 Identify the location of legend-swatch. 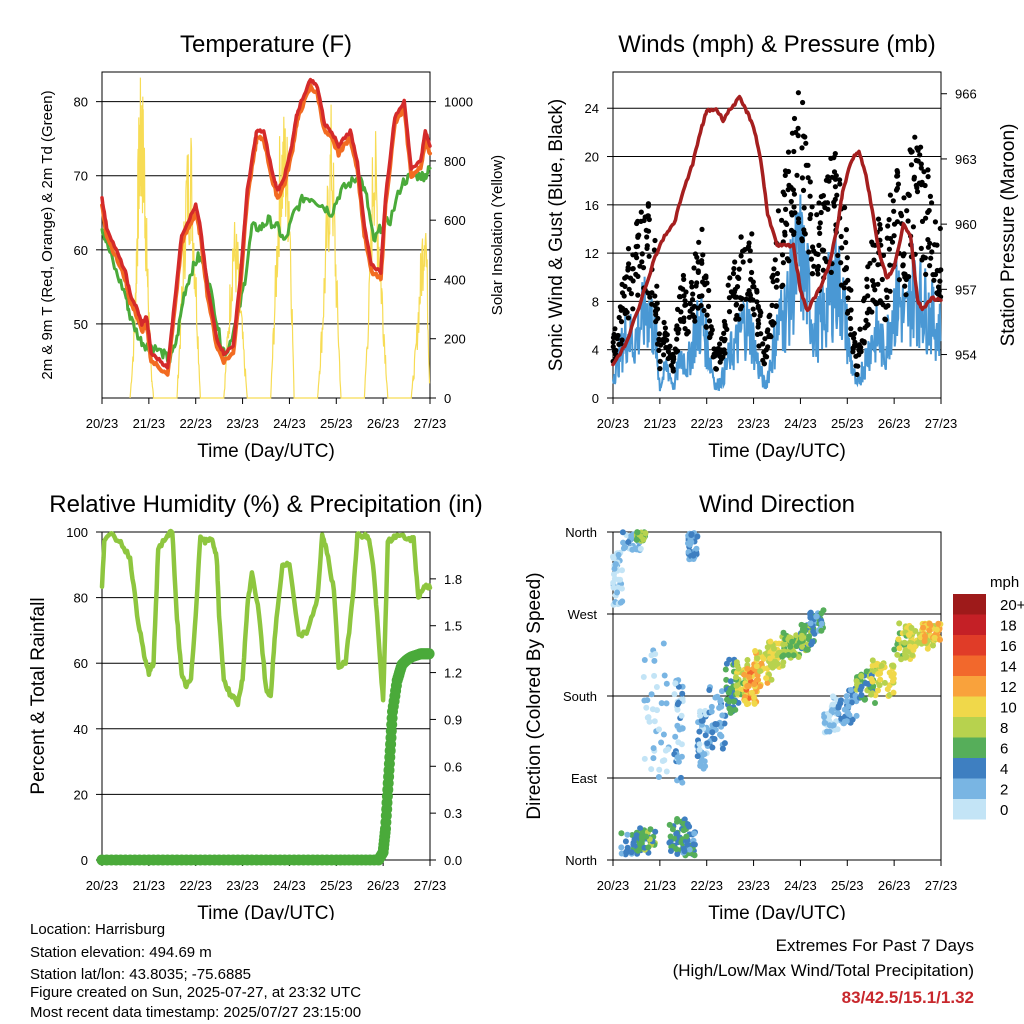
(969, 645).